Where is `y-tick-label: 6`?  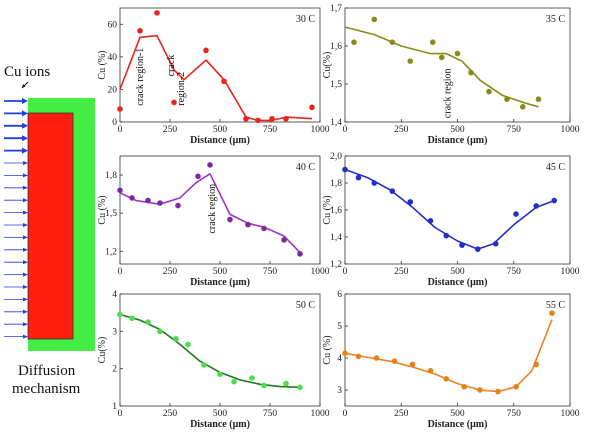 y-tick-label: 6 is located at coordinates (339, 295).